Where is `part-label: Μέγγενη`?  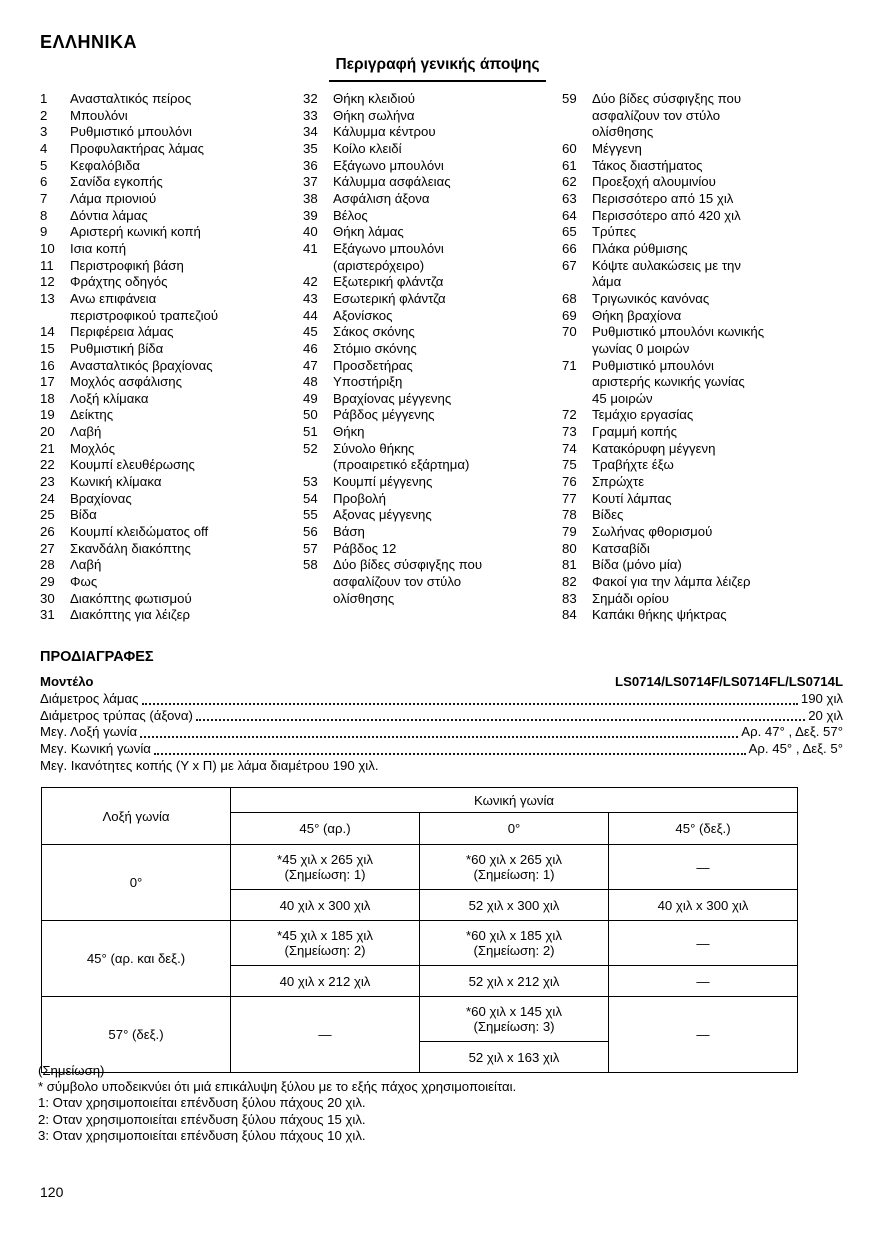 part-label: Μέγγενη is located at coordinates (617, 148).